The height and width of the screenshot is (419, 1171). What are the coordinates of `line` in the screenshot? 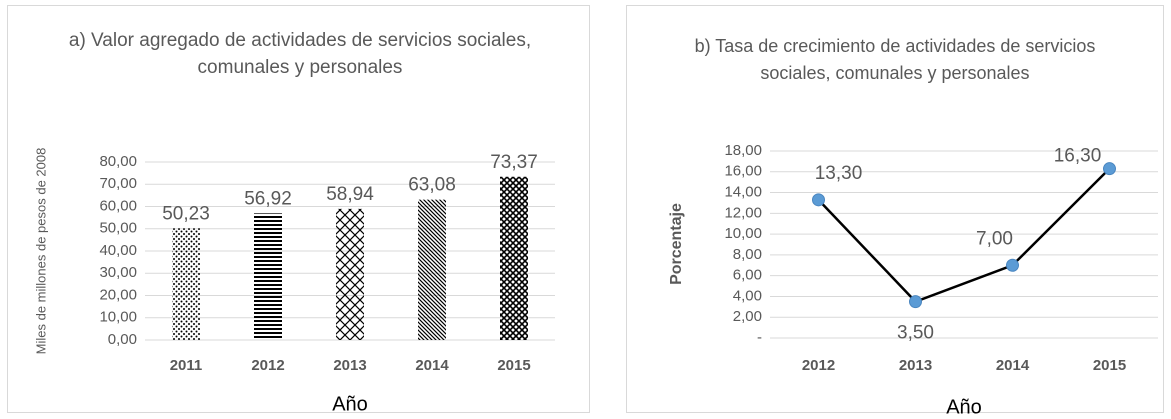 It's located at (964, 235).